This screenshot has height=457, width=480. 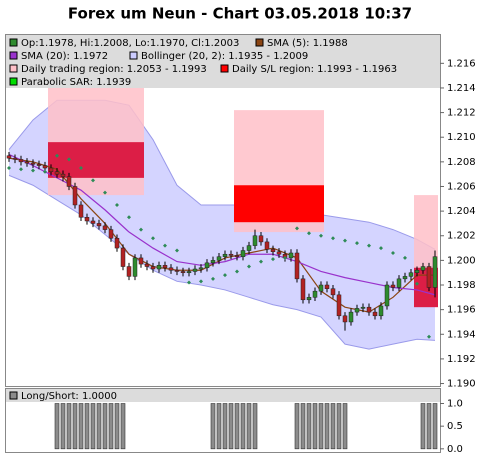 What do you see at coordinates (461, 285) in the screenshot?
I see `y-tick-label: 1.198` at bounding box center [461, 285].